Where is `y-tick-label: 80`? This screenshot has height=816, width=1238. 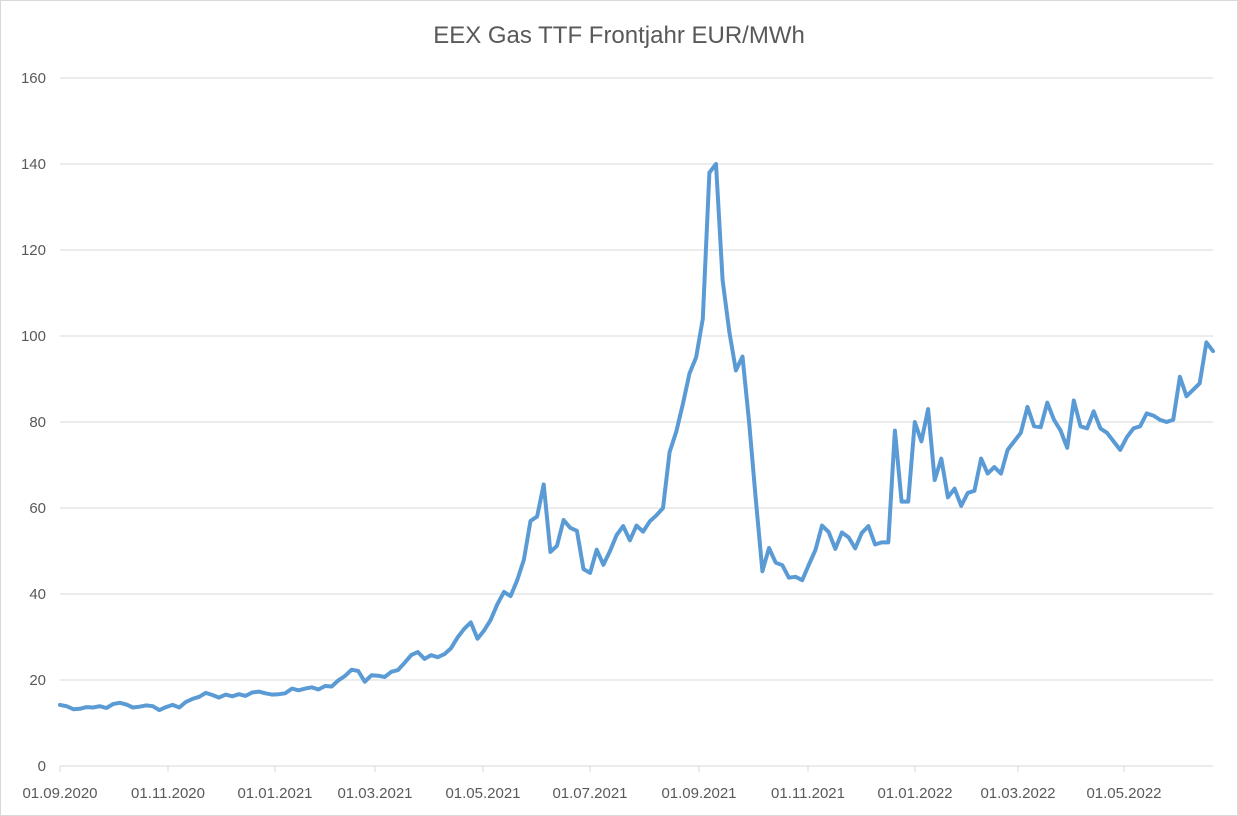
y-tick-label: 80 is located at coordinates (37, 422).